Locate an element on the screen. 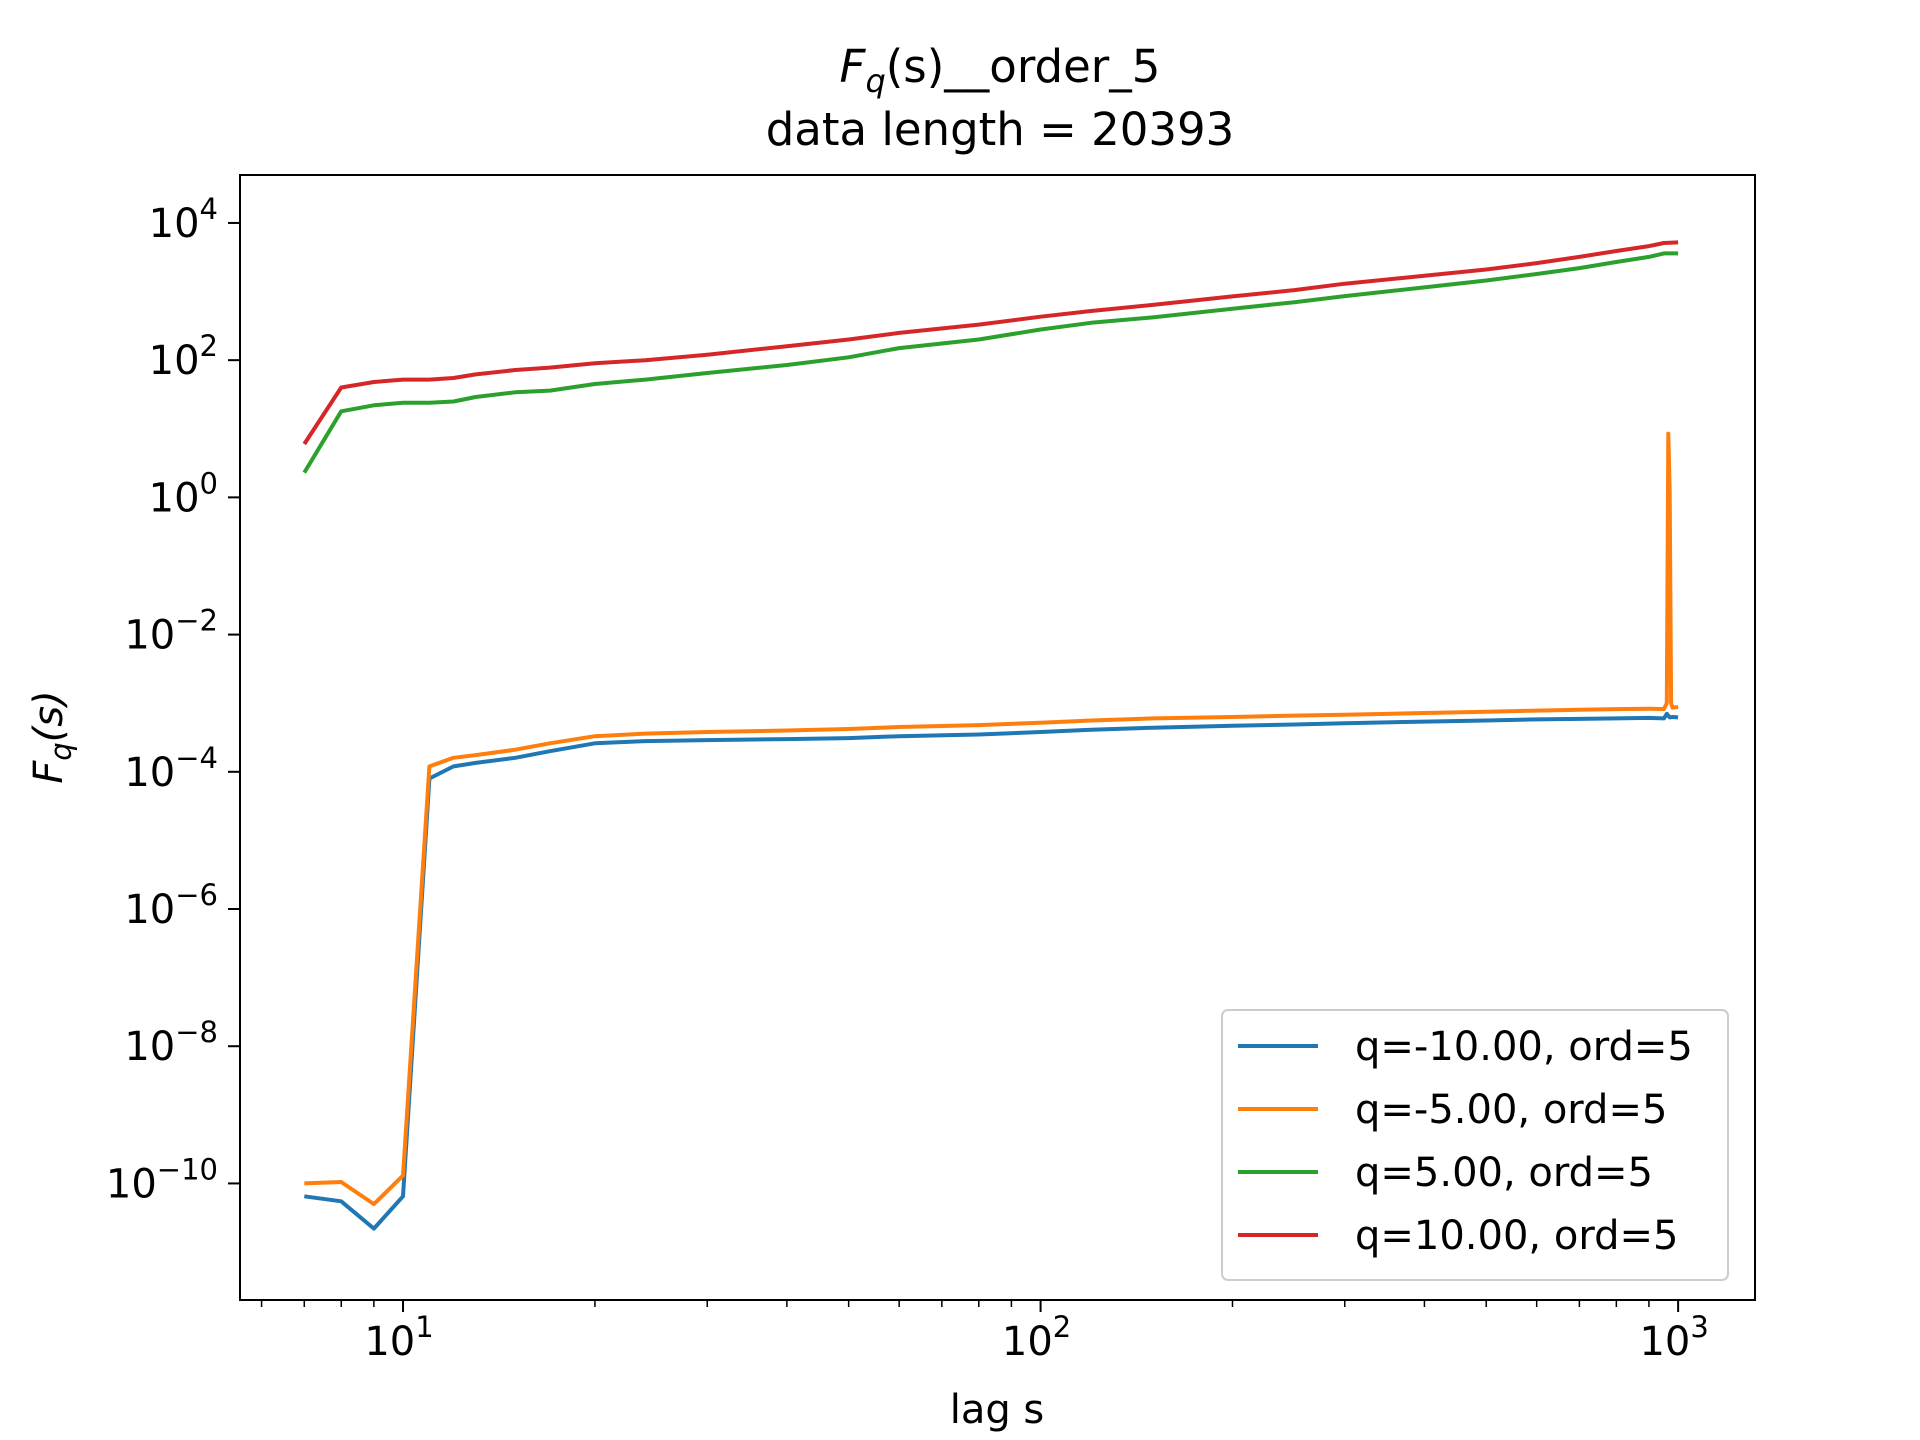 This screenshot has height=1440, width=1920. y-axis: 10⁻¹⁰ 10⁻⁸ 10⁻⁶ 10⁻⁴ 10⁻² 10⁰ 10² 10⁴ is located at coordinates (173, 699).